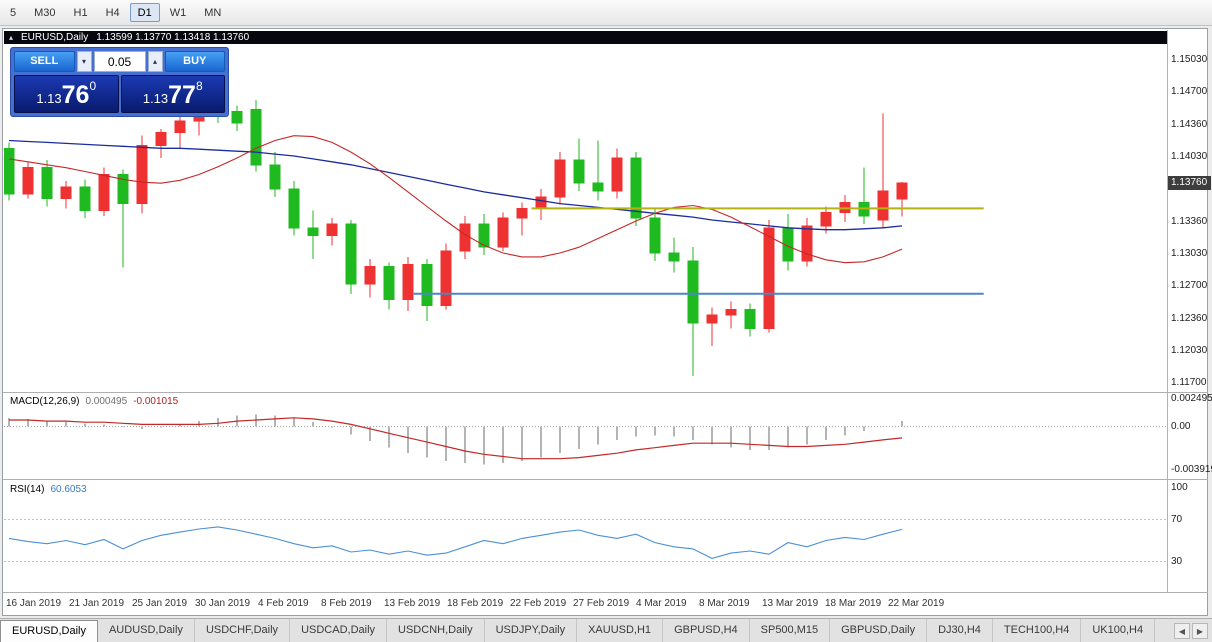 The width and height of the screenshot is (1212, 642). What do you see at coordinates (790, 630) in the screenshot?
I see `tab-sp500-m15: SP500,M15` at bounding box center [790, 630].